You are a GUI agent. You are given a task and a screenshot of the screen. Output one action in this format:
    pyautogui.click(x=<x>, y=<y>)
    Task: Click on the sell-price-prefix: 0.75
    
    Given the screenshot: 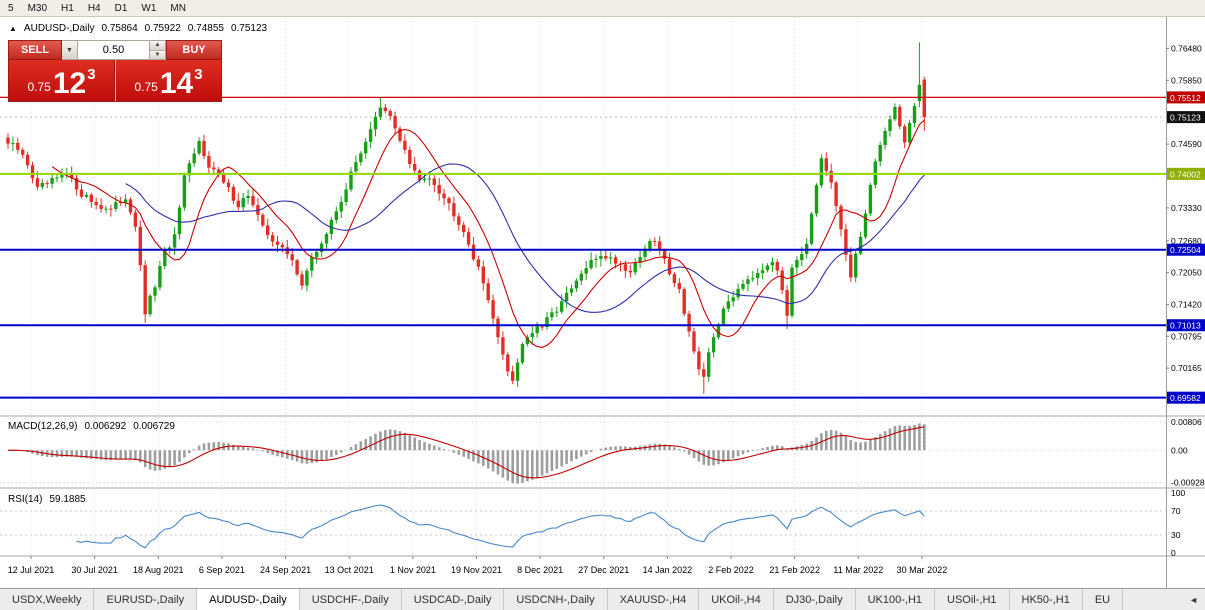 What is the action you would take?
    pyautogui.click(x=39, y=87)
    